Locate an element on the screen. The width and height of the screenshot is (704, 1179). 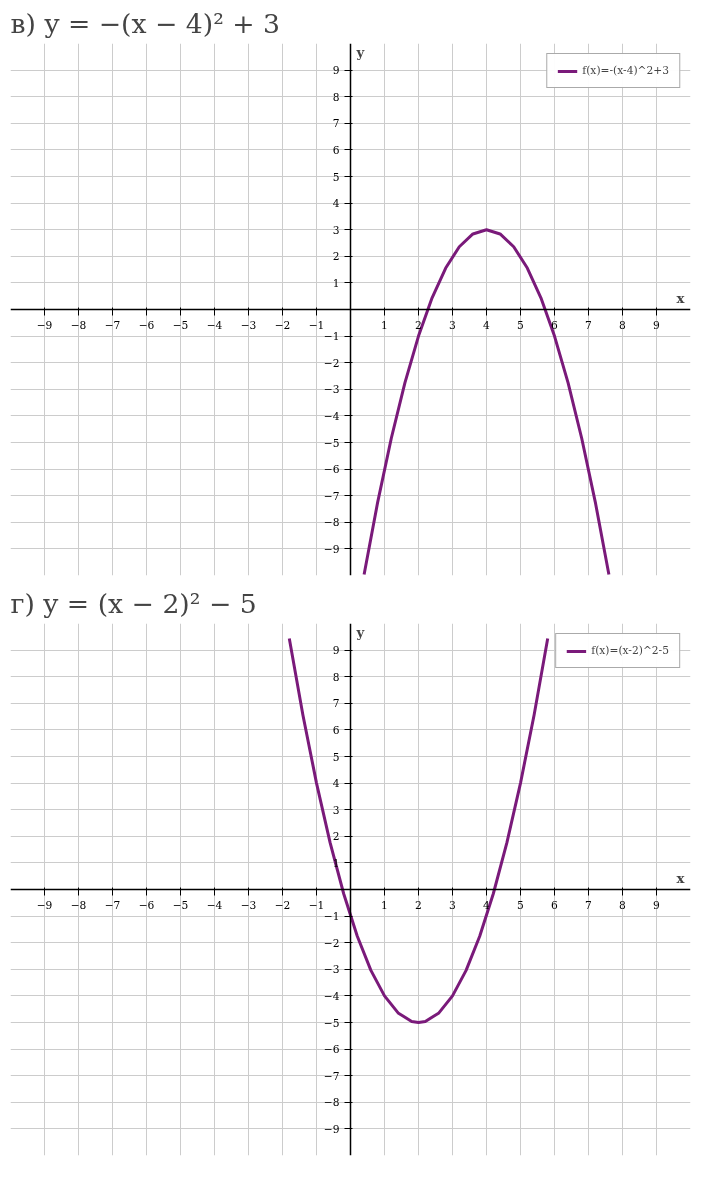
line-series is located at coordinates (486, 402).